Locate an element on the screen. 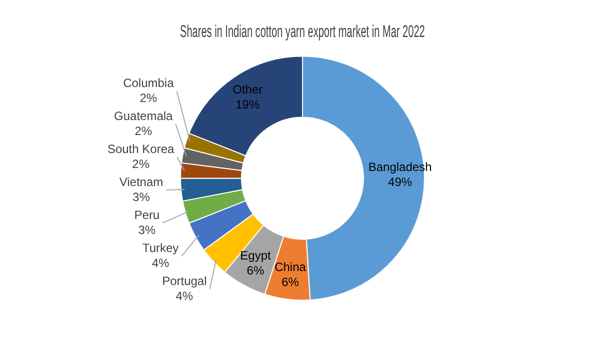 The image size is (605, 340). slice-label: Vietnam is located at coordinates (141, 181).